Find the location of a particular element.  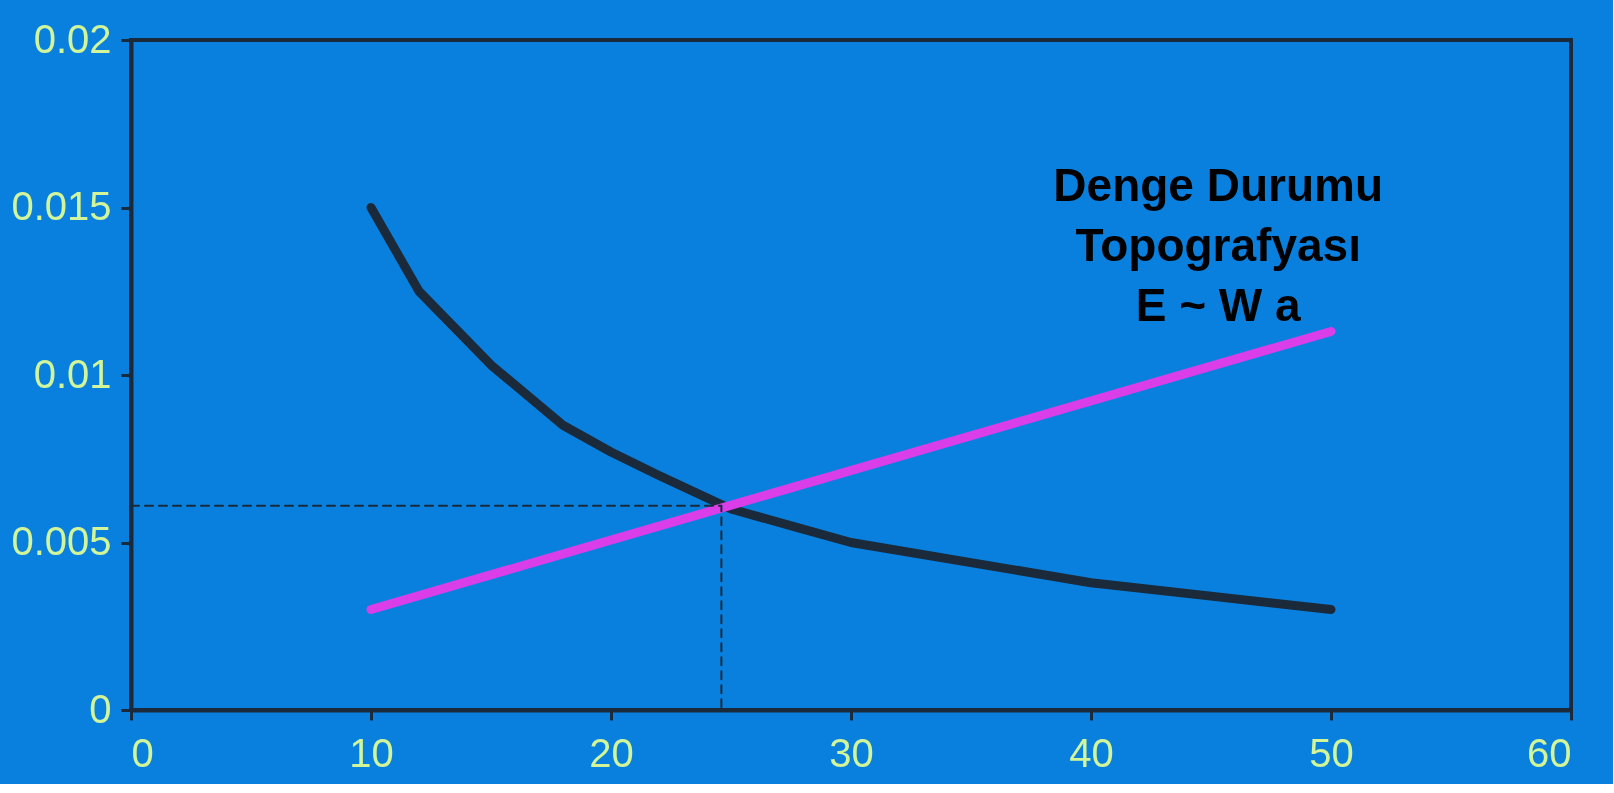

x-tick-label: 10 is located at coordinates (371, 752).